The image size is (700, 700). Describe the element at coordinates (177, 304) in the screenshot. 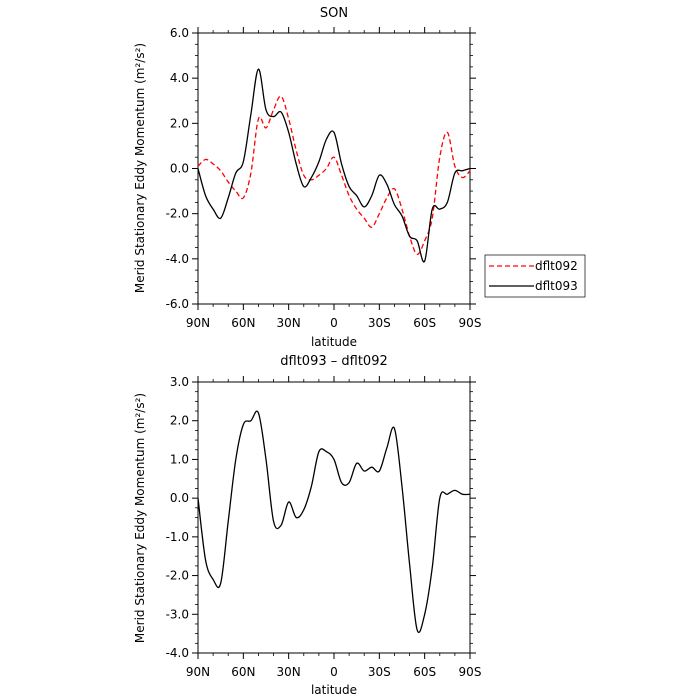

I see `y-tick-label: -6.0` at that location.